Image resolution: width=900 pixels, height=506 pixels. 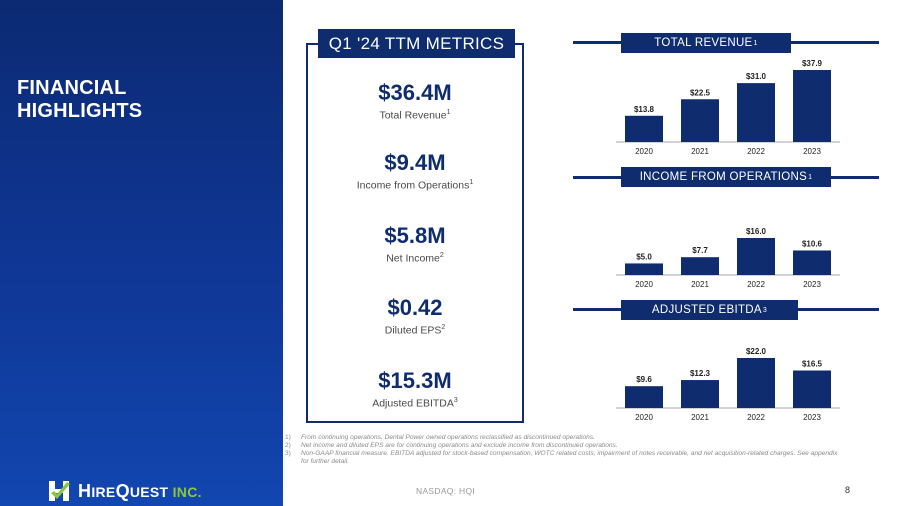 I want to click on logo-wordmark: HIREQUEST INC., so click(x=140, y=490).